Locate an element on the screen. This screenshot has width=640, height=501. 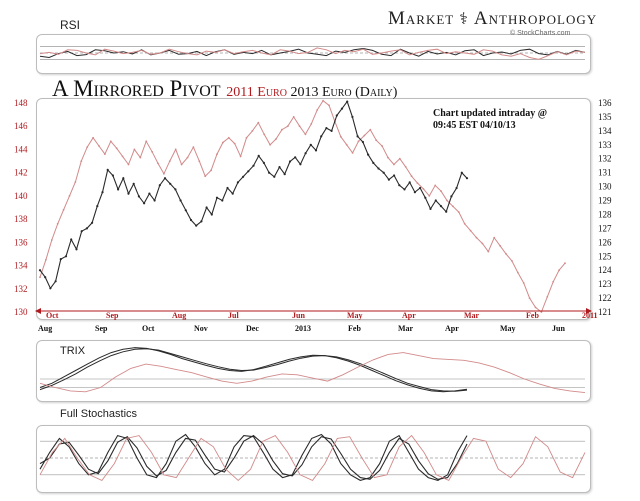
caduceus-icon: ⚕ is located at coordinates (464, 19).